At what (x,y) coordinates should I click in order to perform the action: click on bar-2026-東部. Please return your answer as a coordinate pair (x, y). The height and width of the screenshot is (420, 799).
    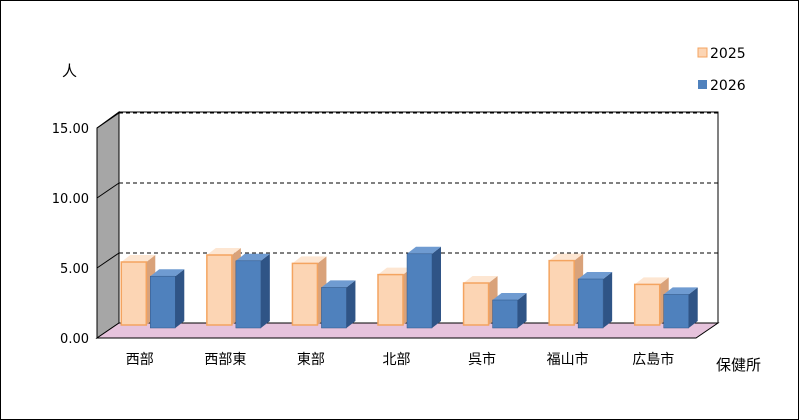
    Looking at the image, I should click on (338, 304).